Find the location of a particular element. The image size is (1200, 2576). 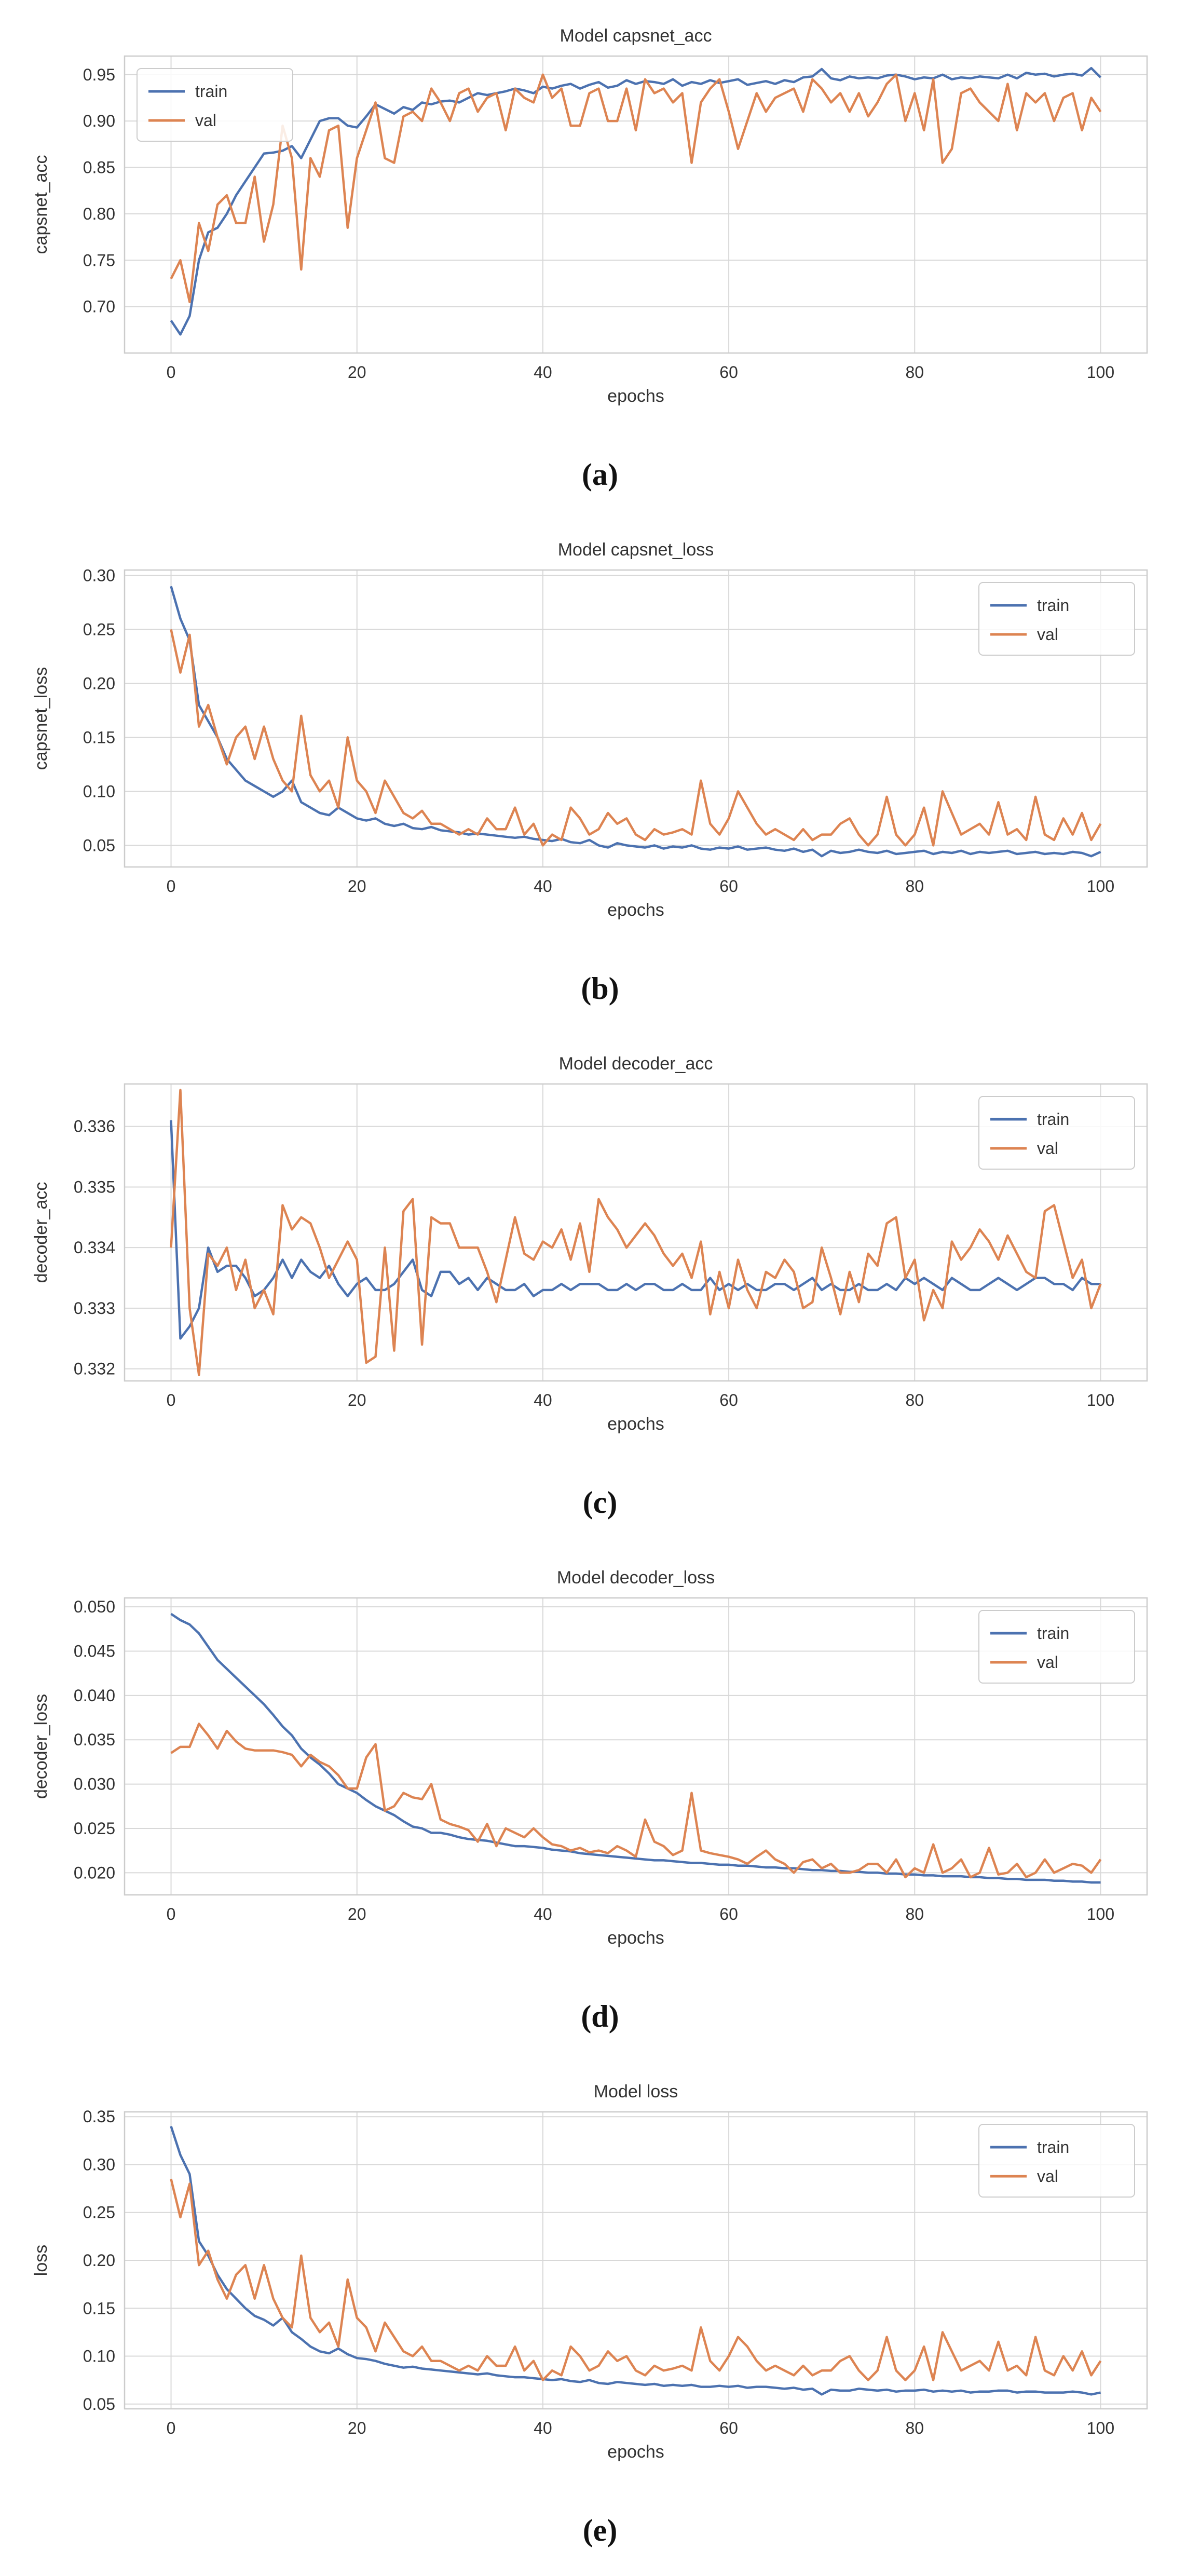

y-tick-label: 0.332 is located at coordinates (94, 1369).